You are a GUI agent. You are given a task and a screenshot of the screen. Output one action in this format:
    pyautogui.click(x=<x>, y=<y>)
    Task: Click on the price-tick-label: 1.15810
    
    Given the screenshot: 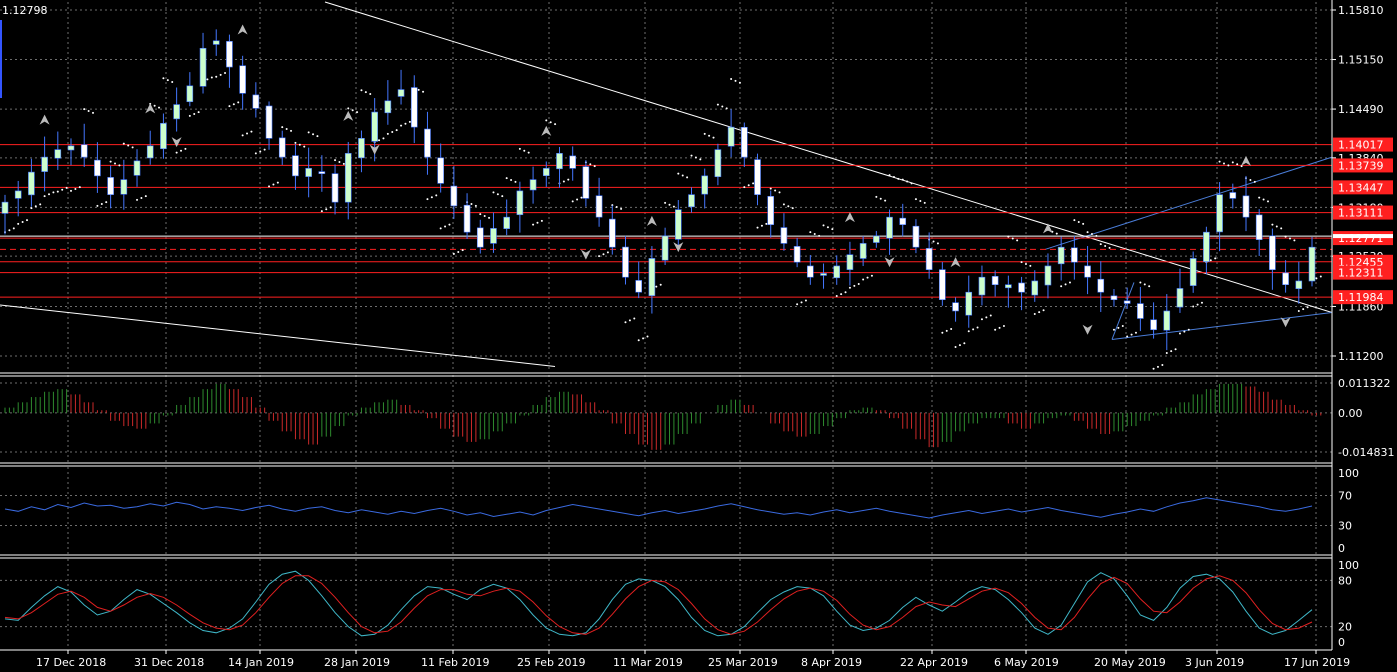 What is the action you would take?
    pyautogui.click(x=1361, y=10)
    